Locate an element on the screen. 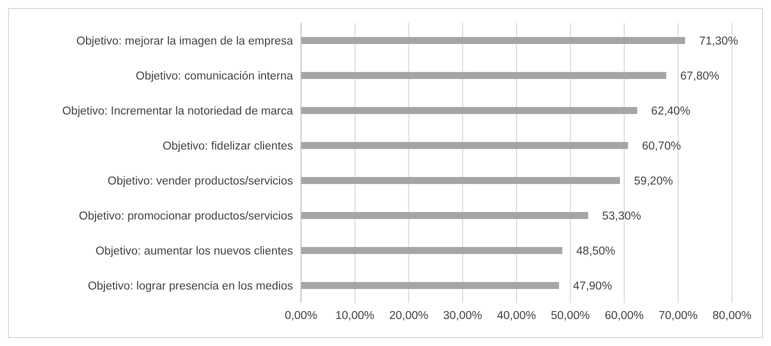 Image resolution: width=771 pixels, height=346 pixels. x-tick-label: 10,00% is located at coordinates (354, 316).